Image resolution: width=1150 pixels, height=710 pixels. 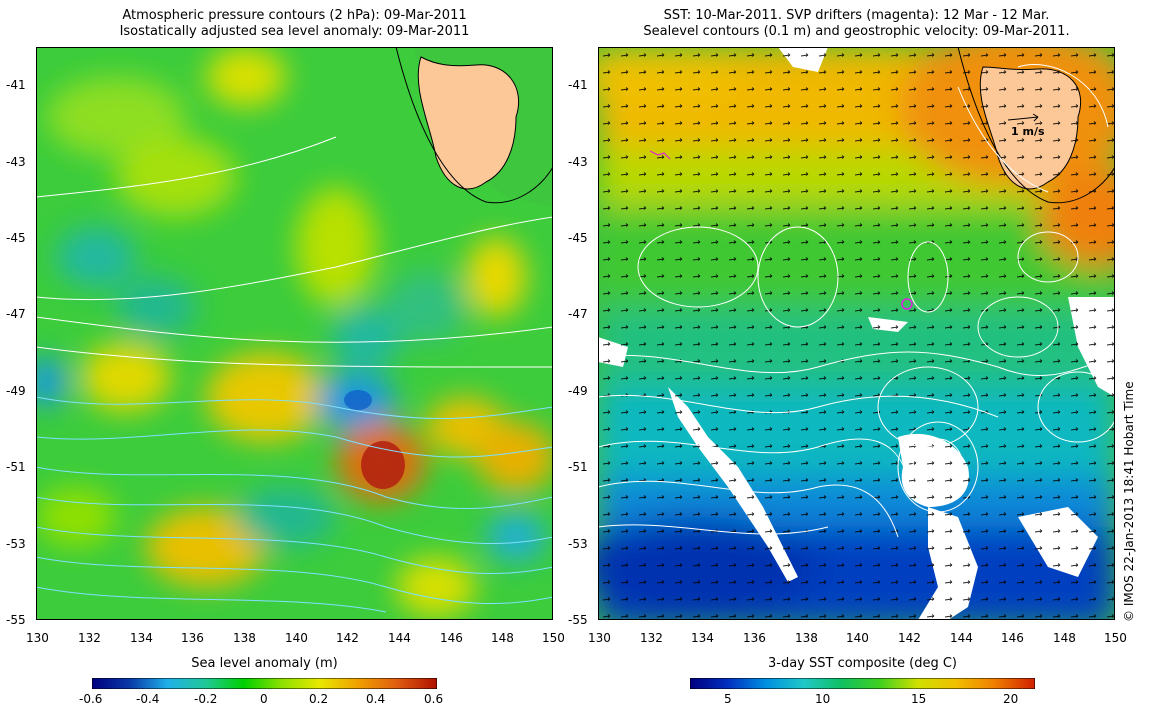 I want to click on colorbar-tick-label: -0.4, so click(x=148, y=699).